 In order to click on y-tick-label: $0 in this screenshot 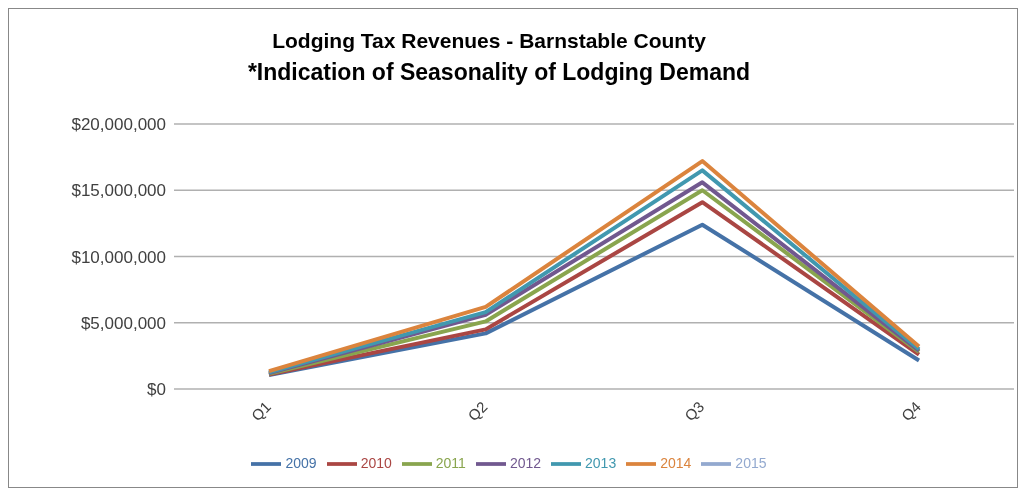, I will do `click(156, 390)`.